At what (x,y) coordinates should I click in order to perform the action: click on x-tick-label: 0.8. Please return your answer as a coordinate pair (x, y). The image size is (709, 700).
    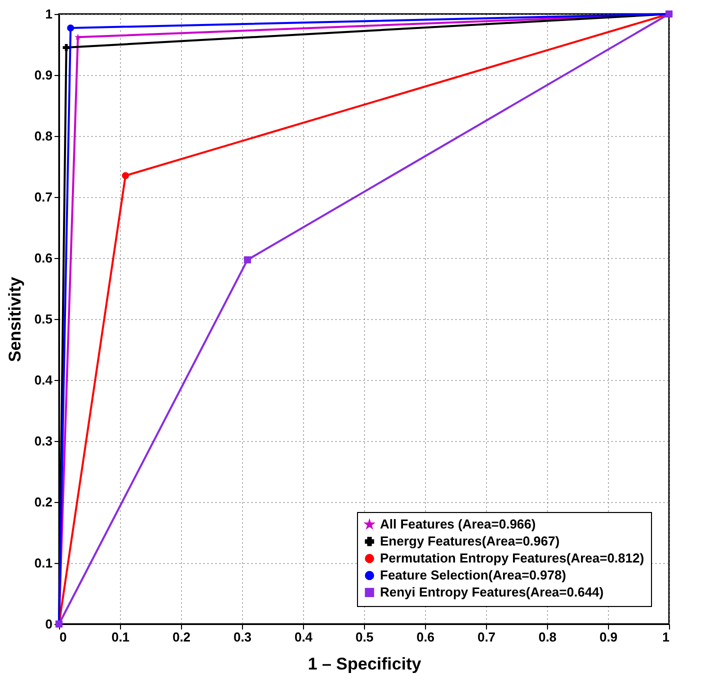
    Looking at the image, I should click on (547, 637).